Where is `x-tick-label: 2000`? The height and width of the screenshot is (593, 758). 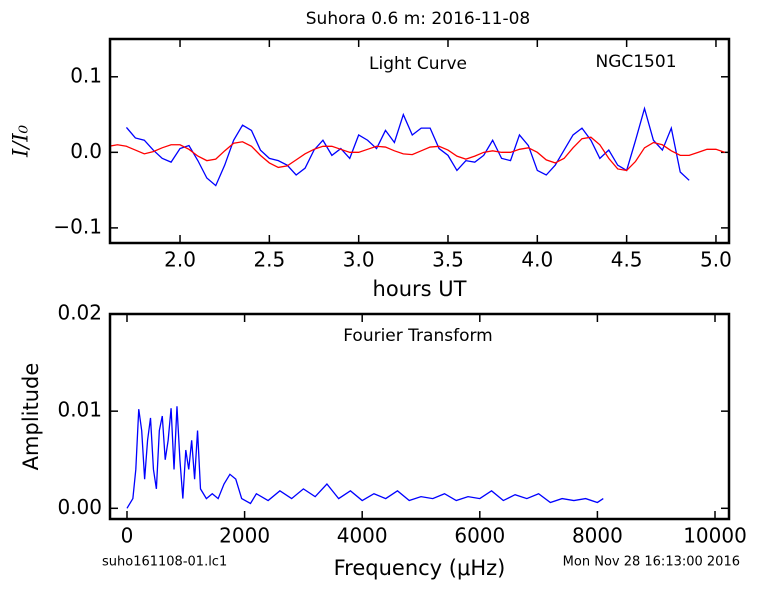 x-tick-label: 2000 is located at coordinates (244, 536).